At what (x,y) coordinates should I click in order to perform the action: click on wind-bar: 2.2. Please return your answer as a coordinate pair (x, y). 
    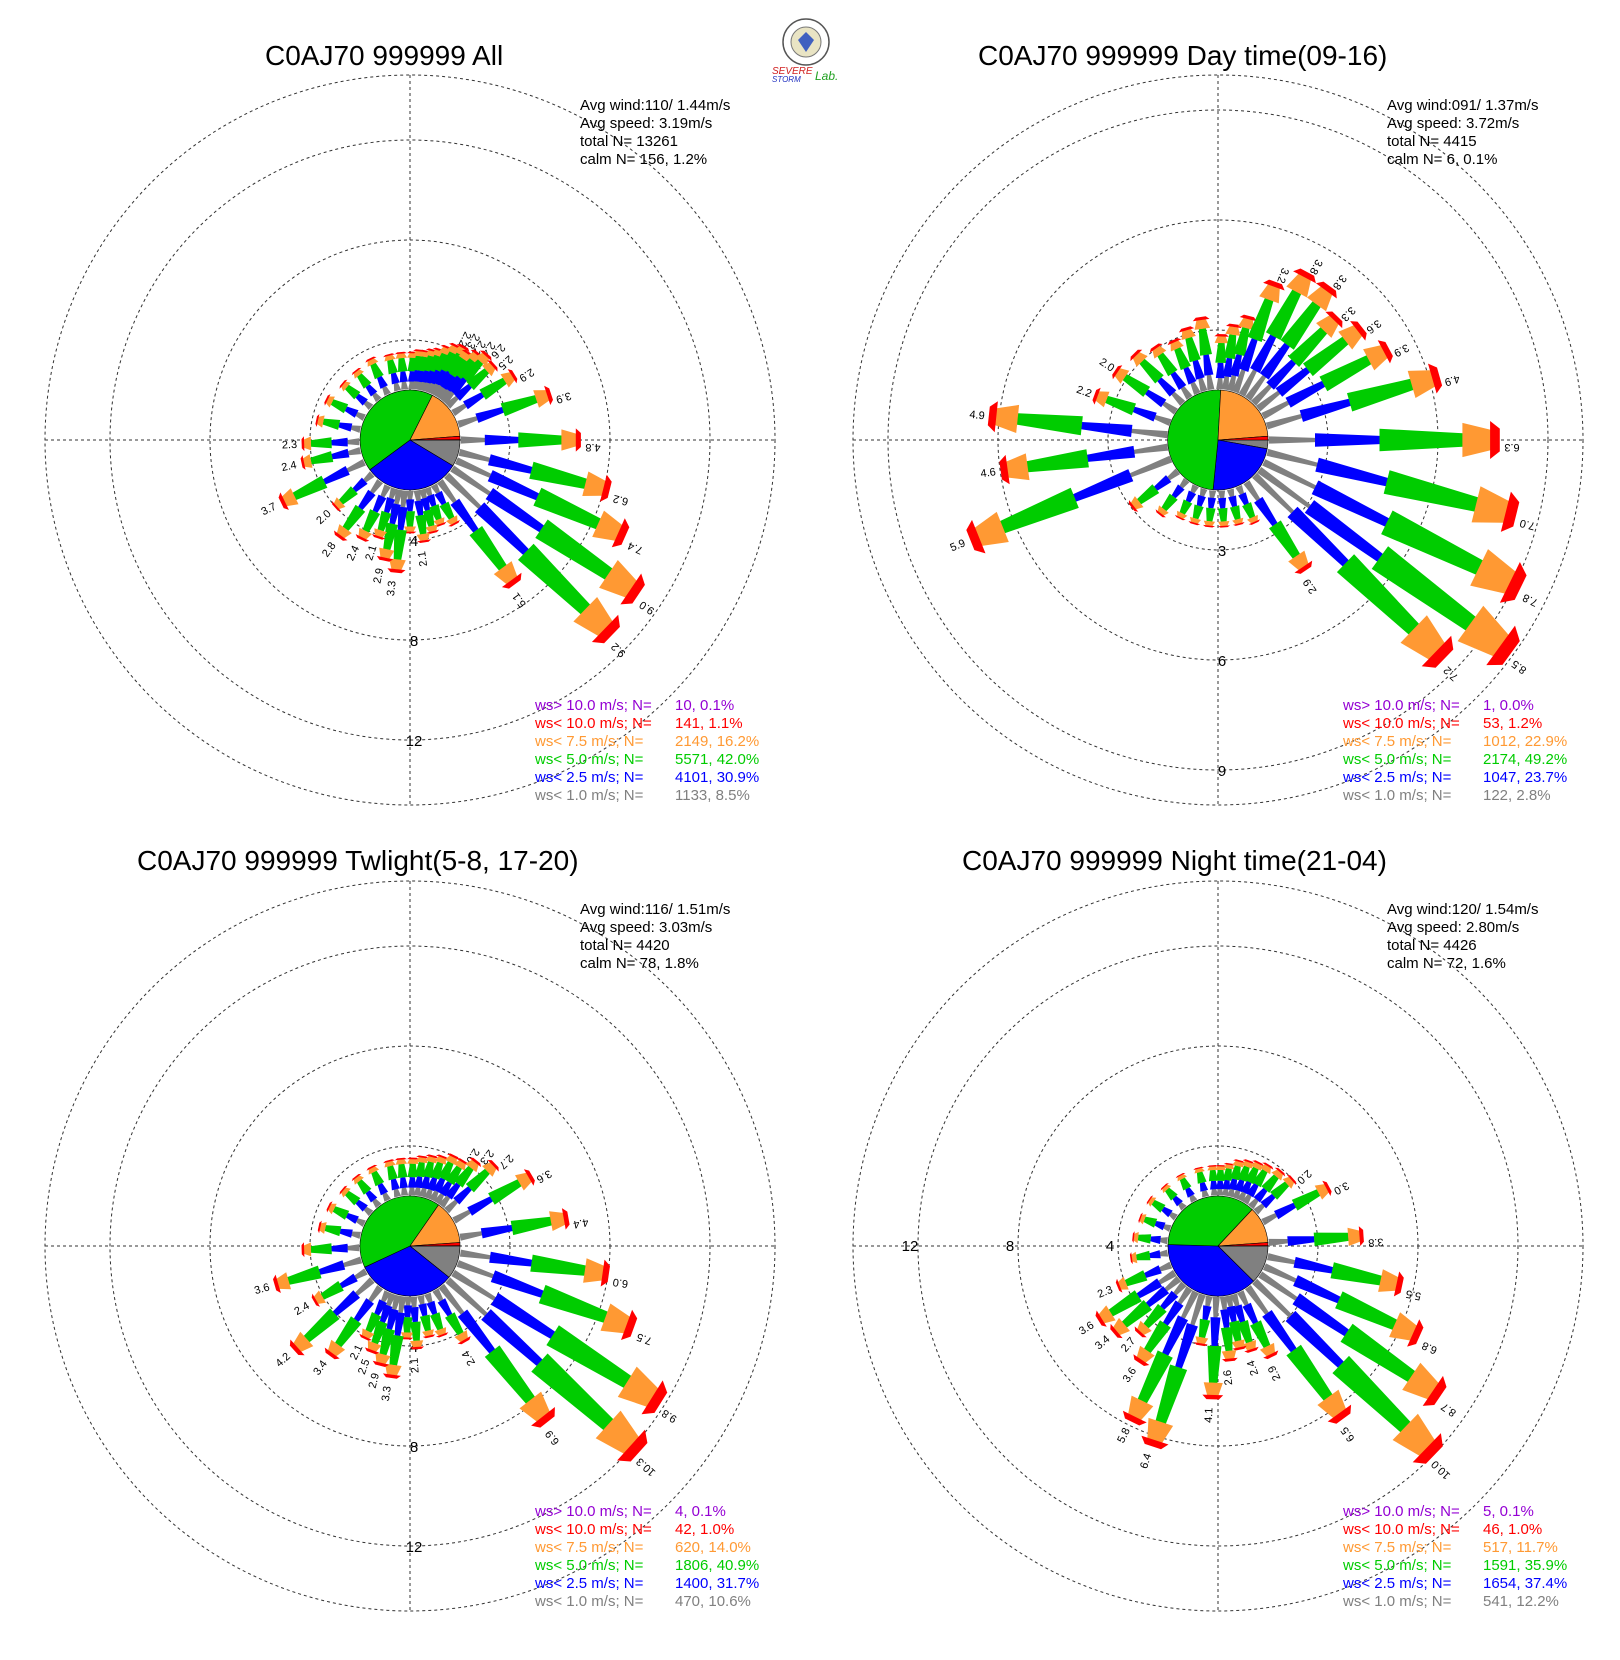
    Looking at the image, I should click on (1123, 405).